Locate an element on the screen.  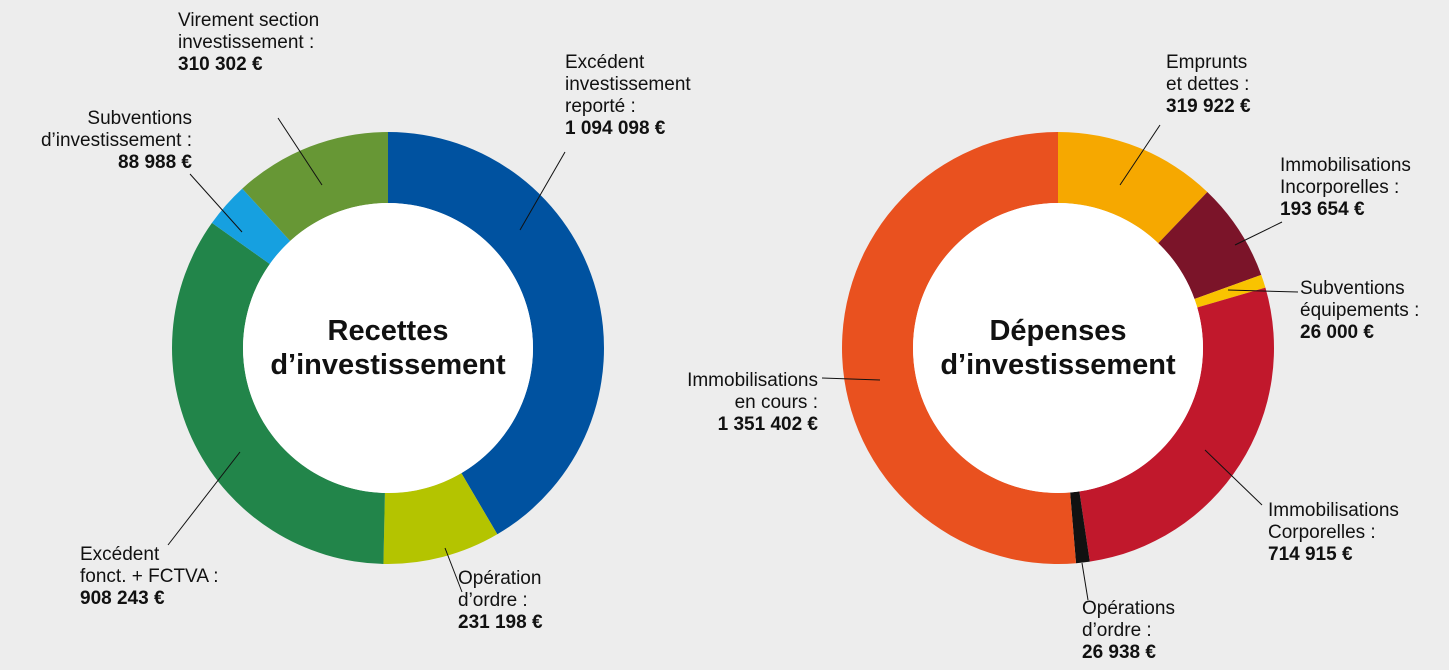
category-name: Immobilisations Corporelles : is located at coordinates (1333, 521).